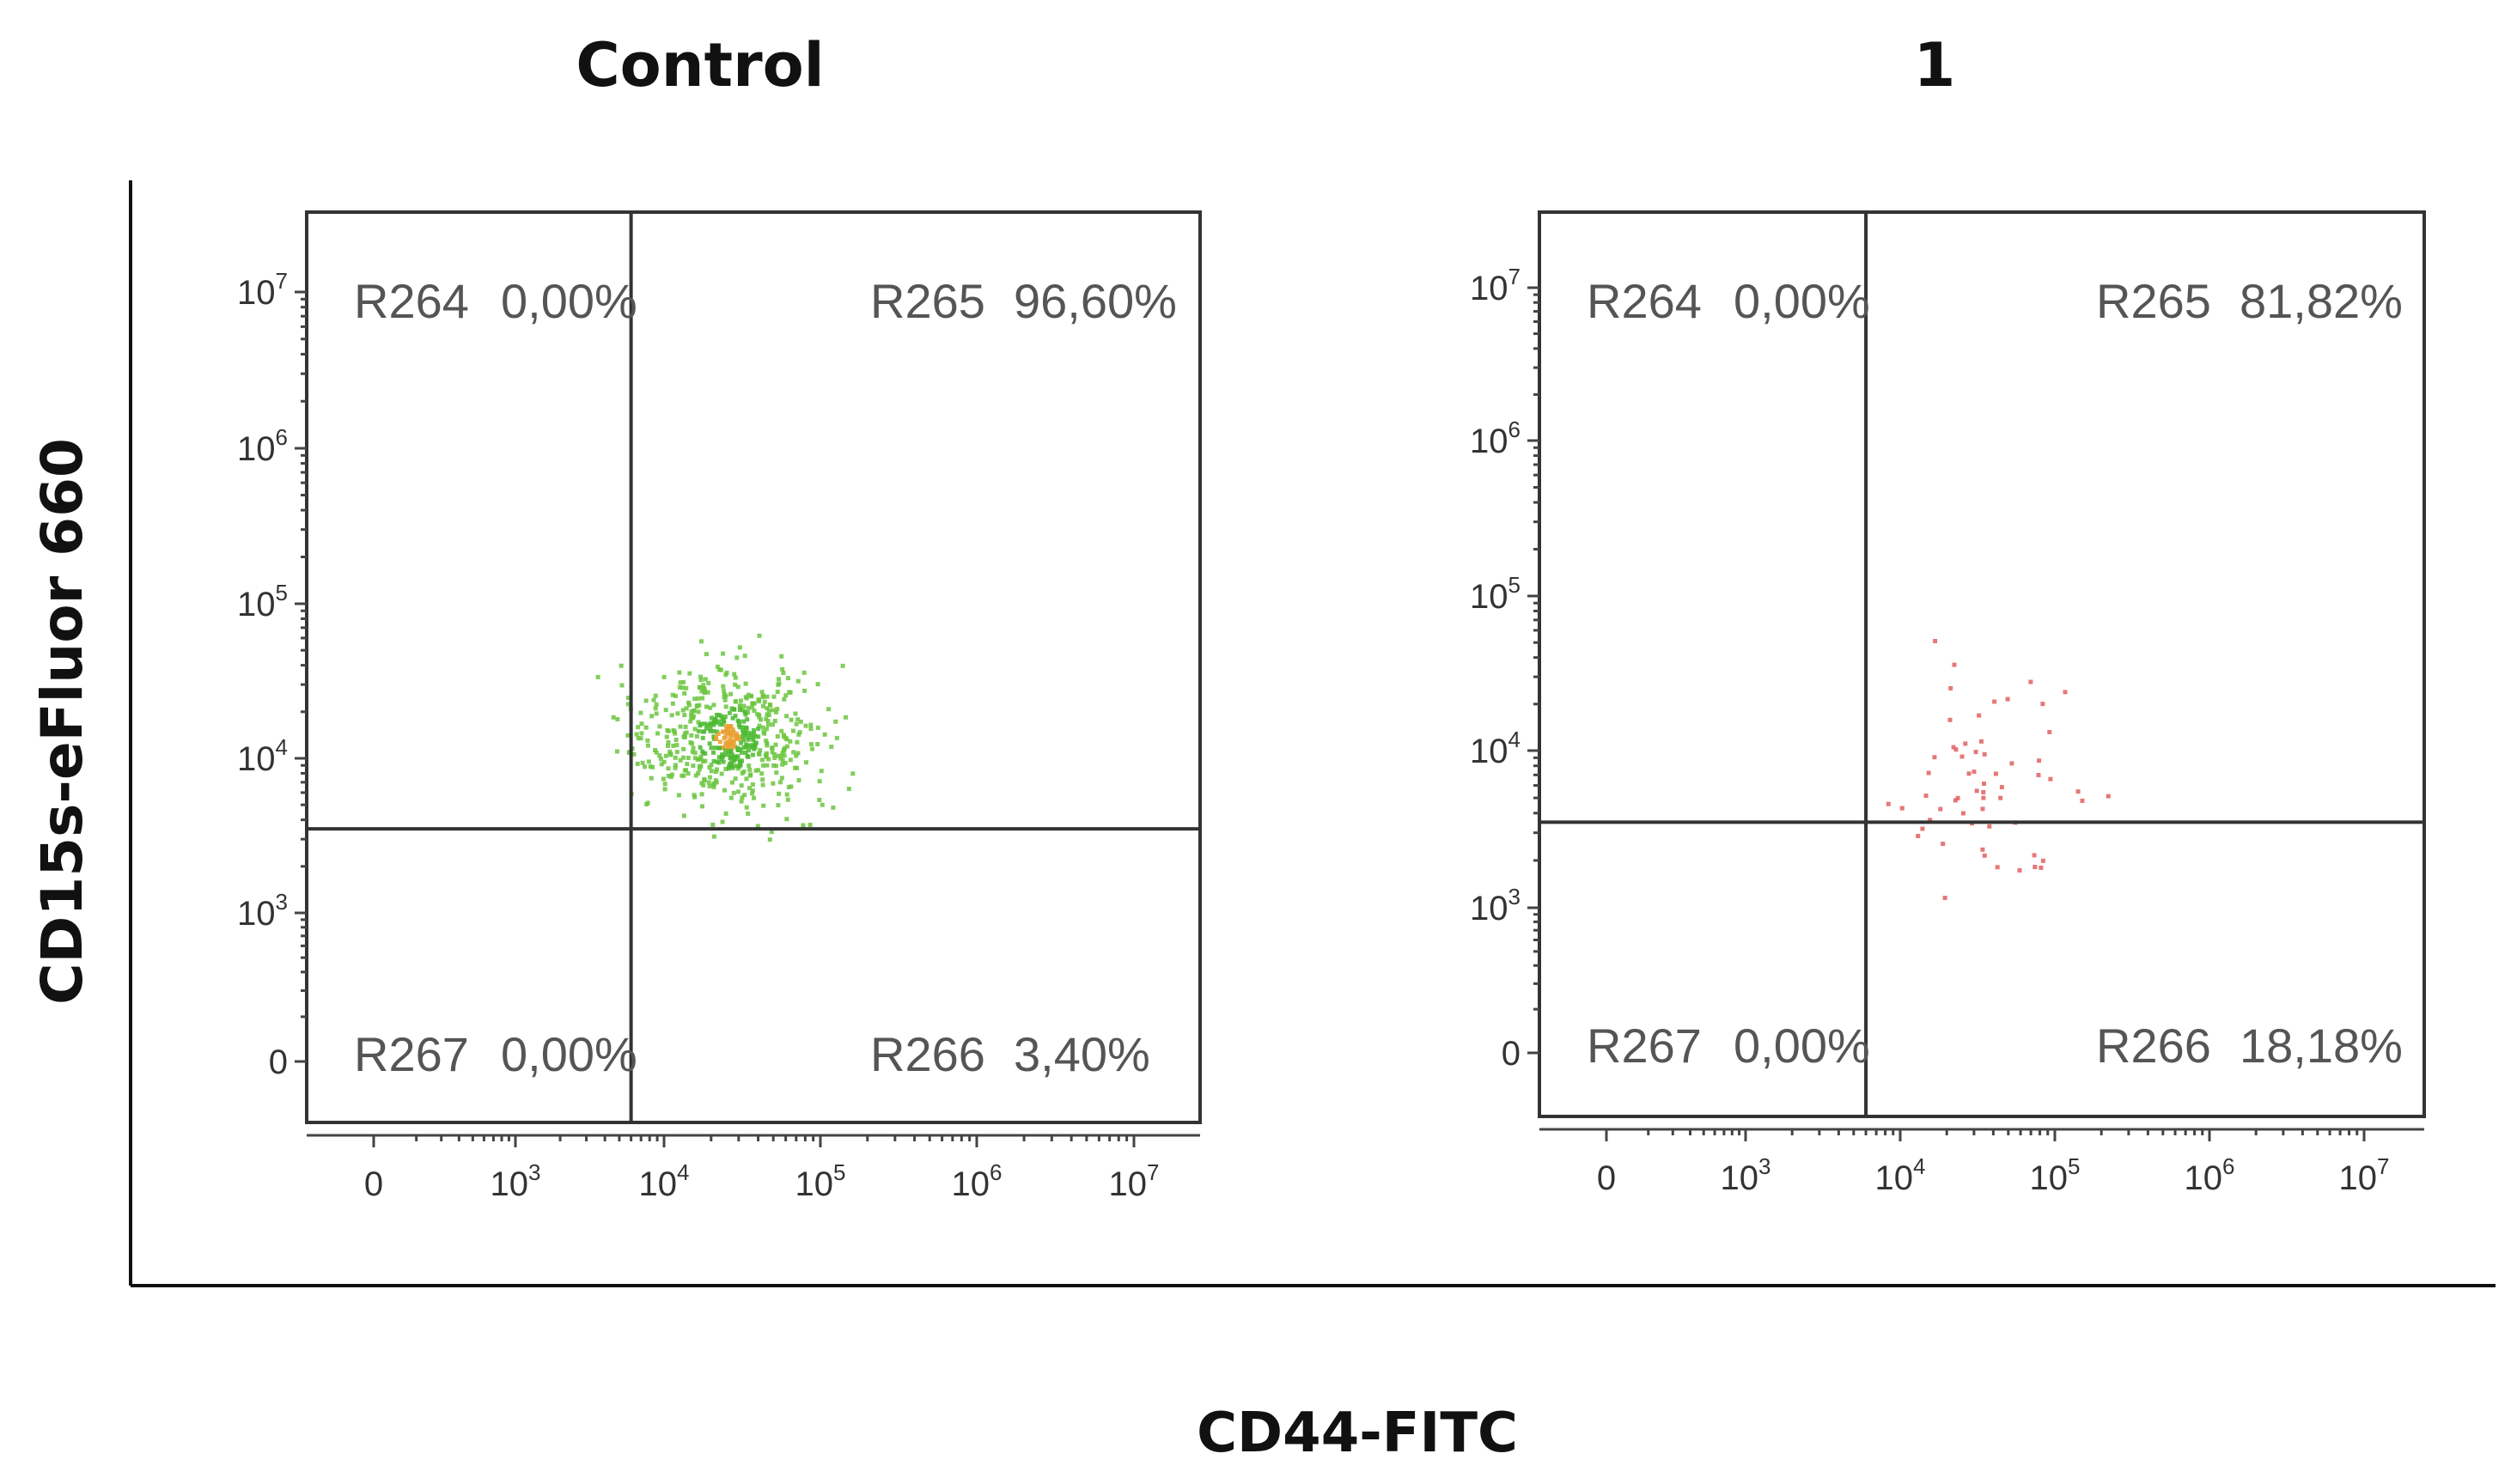  What do you see at coordinates (2153, 301) in the screenshot?
I see `quadrant-label-top-right: R265` at bounding box center [2153, 301].